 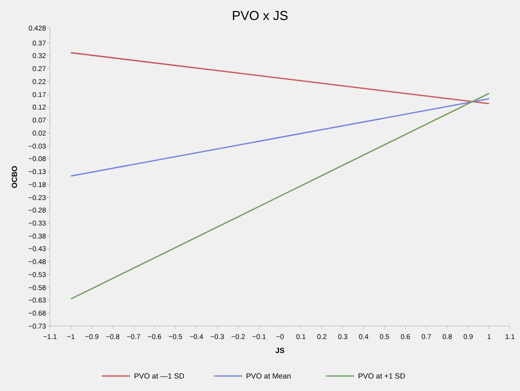 I want to click on chart-title: PVO x JS, so click(x=260, y=15).